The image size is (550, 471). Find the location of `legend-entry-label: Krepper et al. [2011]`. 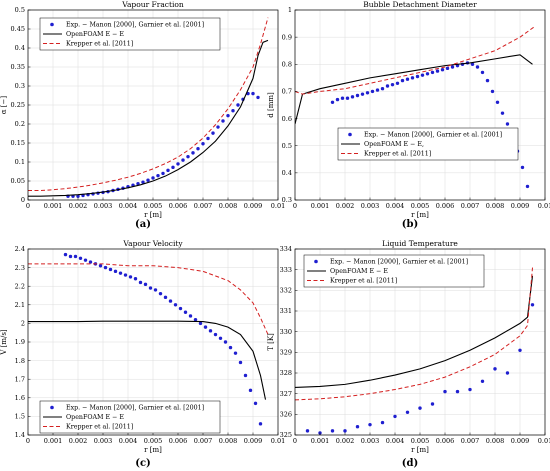

legend-entry-label: Krepper et al. [2011] is located at coordinates (99, 44).